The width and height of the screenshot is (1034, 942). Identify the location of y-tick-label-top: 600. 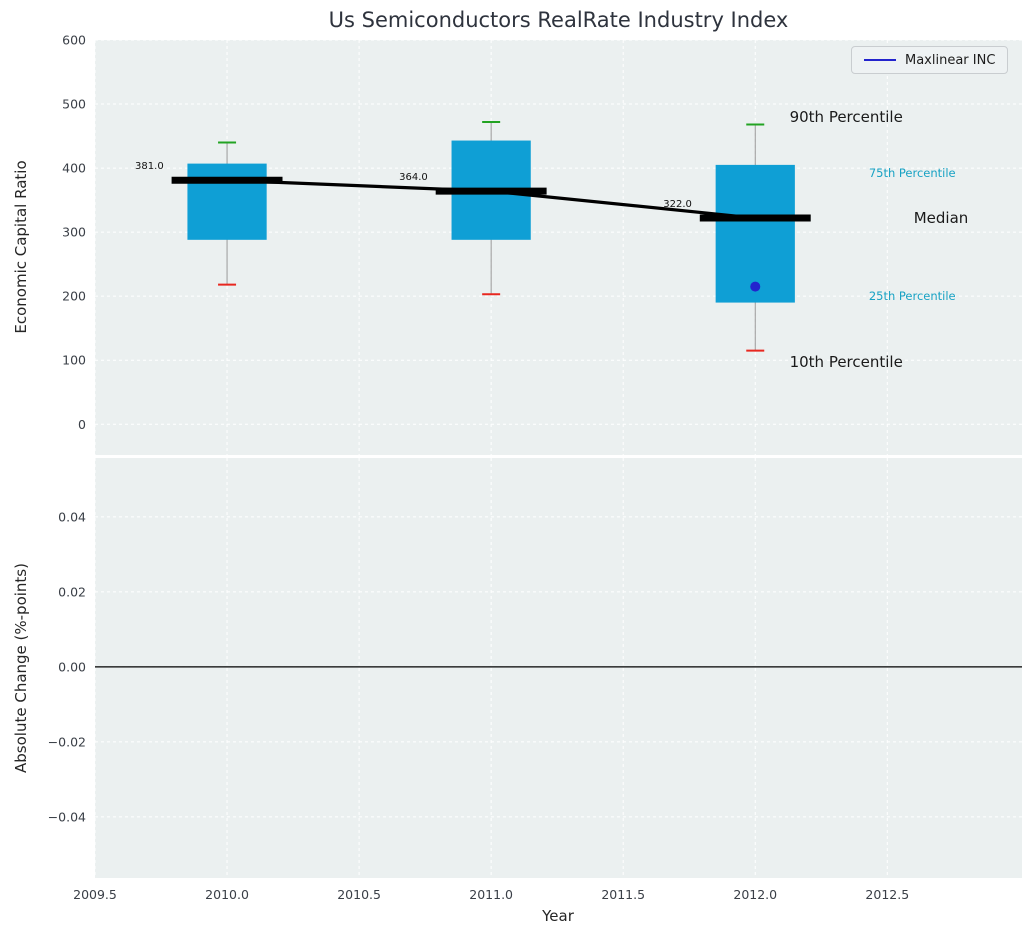
(74, 40).